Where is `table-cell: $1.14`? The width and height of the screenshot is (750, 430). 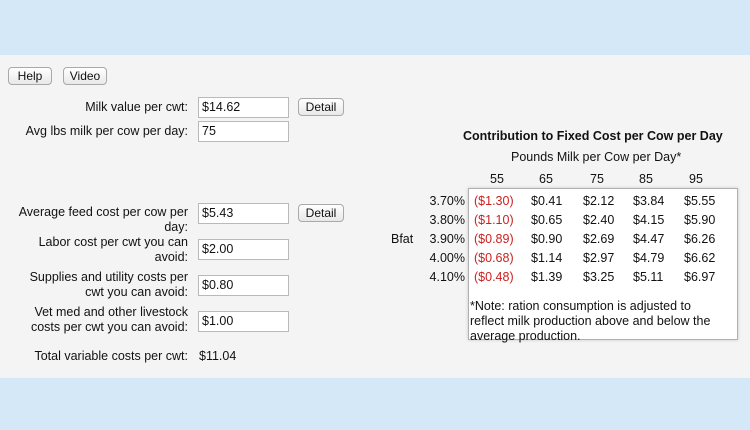
table-cell: $1.14 is located at coordinates (547, 258).